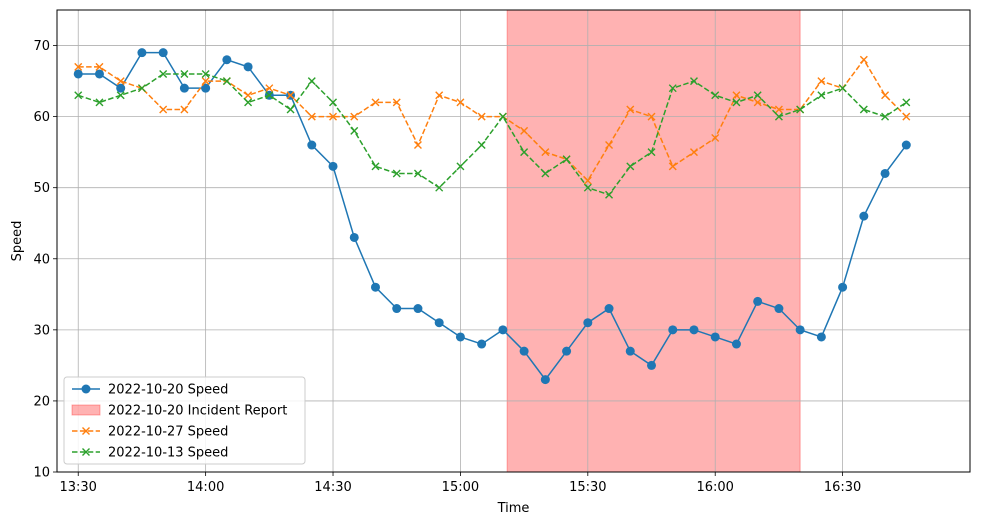 The width and height of the screenshot is (997, 525). What do you see at coordinates (77, 487) in the screenshot?
I see `x-tick-label: 13:30` at bounding box center [77, 487].